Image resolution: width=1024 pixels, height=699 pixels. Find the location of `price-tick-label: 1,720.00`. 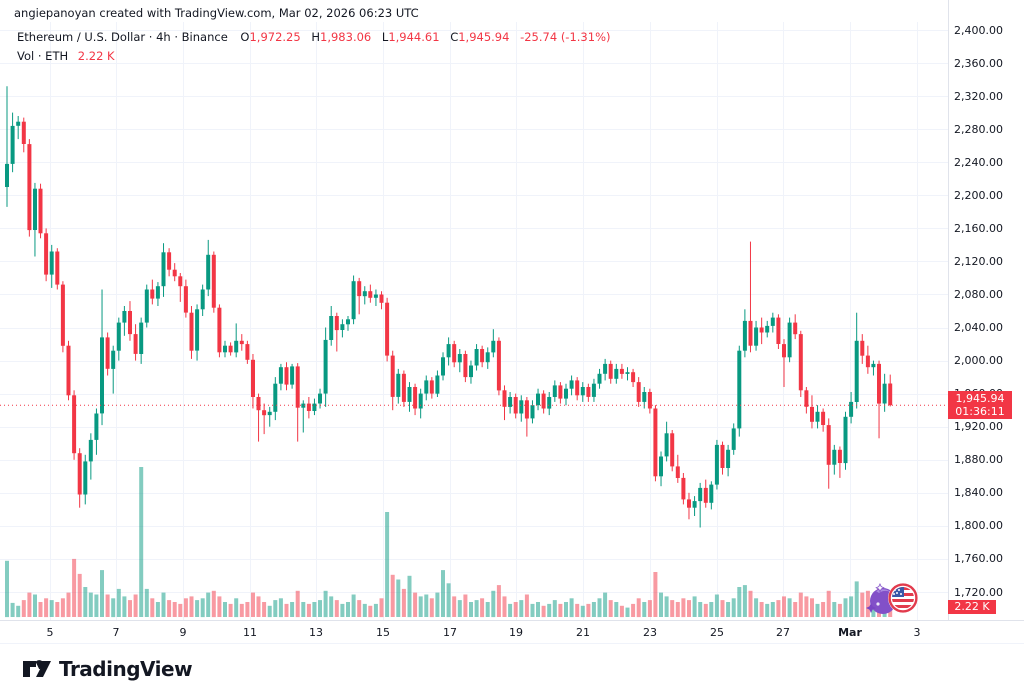

price-tick-label: 1,720.00 is located at coordinates (978, 592).